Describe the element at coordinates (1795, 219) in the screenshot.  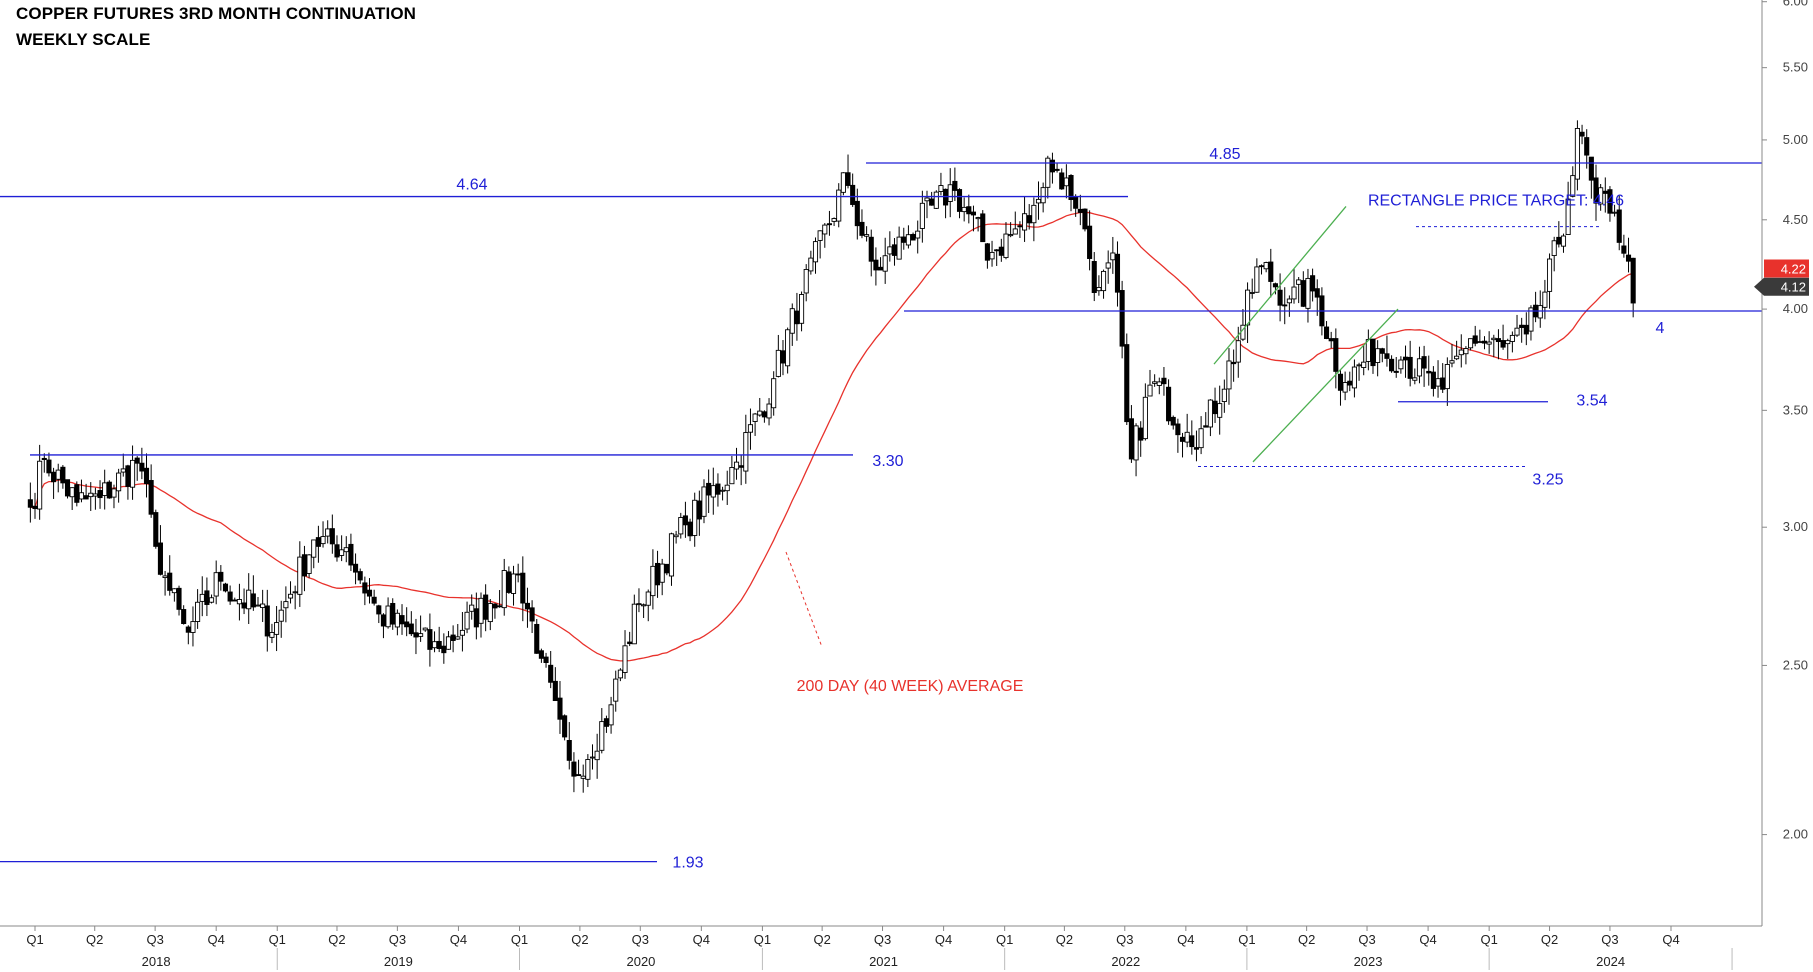
I see `y-tick-label: 4.50` at that location.